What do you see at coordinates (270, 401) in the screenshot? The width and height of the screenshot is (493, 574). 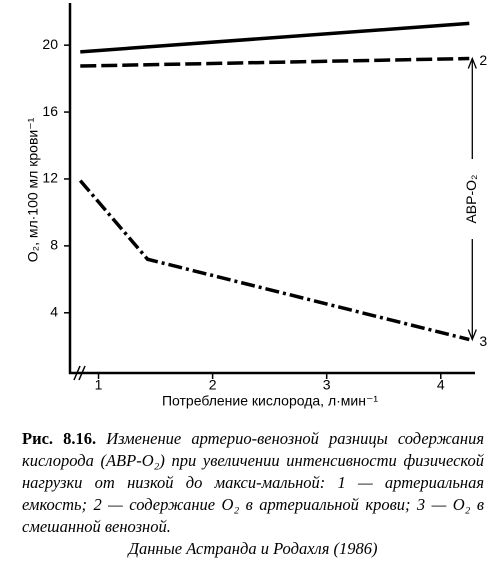 I see `x-axis-label: Потребление кислорода, л·мин⁻¹` at bounding box center [270, 401].